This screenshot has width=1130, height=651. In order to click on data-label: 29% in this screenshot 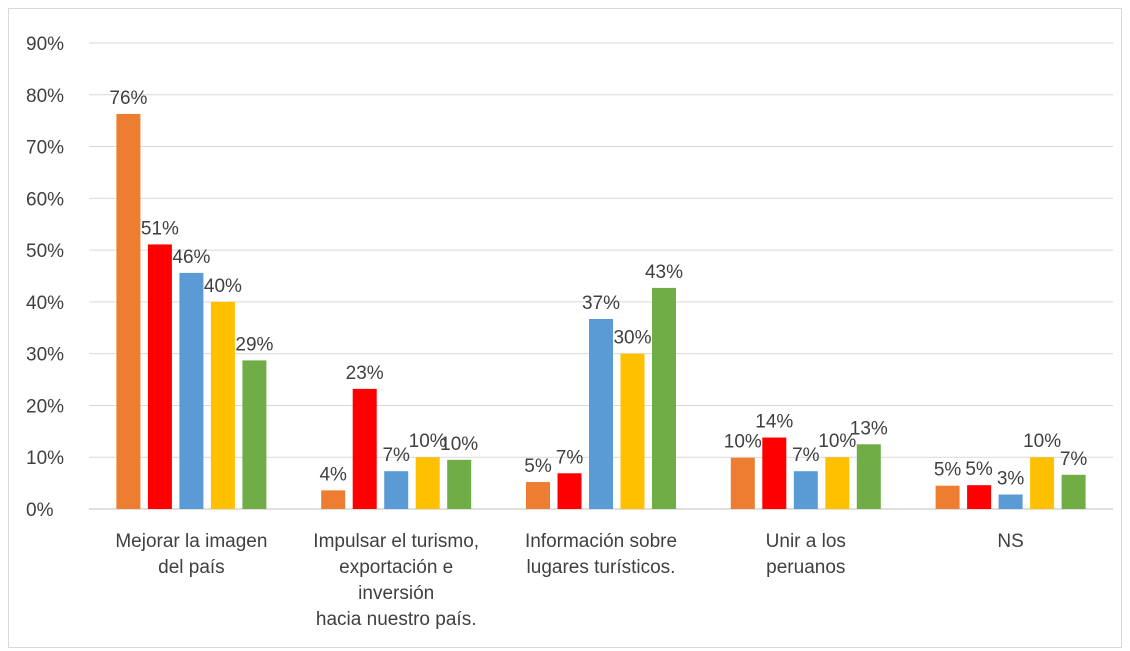, I will do `click(254, 344)`.